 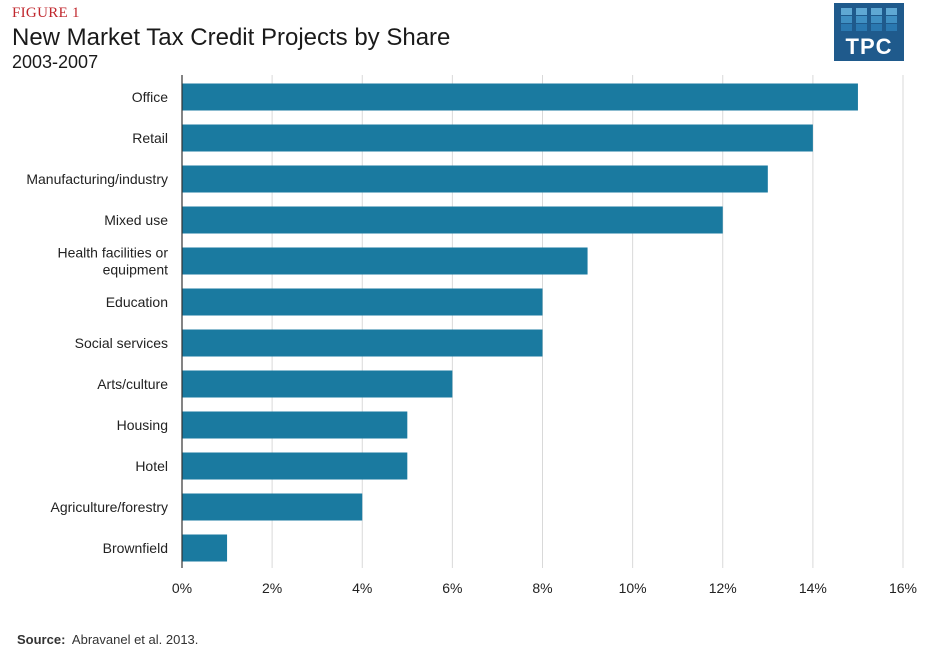 I want to click on category-label: Social services, so click(x=121, y=343).